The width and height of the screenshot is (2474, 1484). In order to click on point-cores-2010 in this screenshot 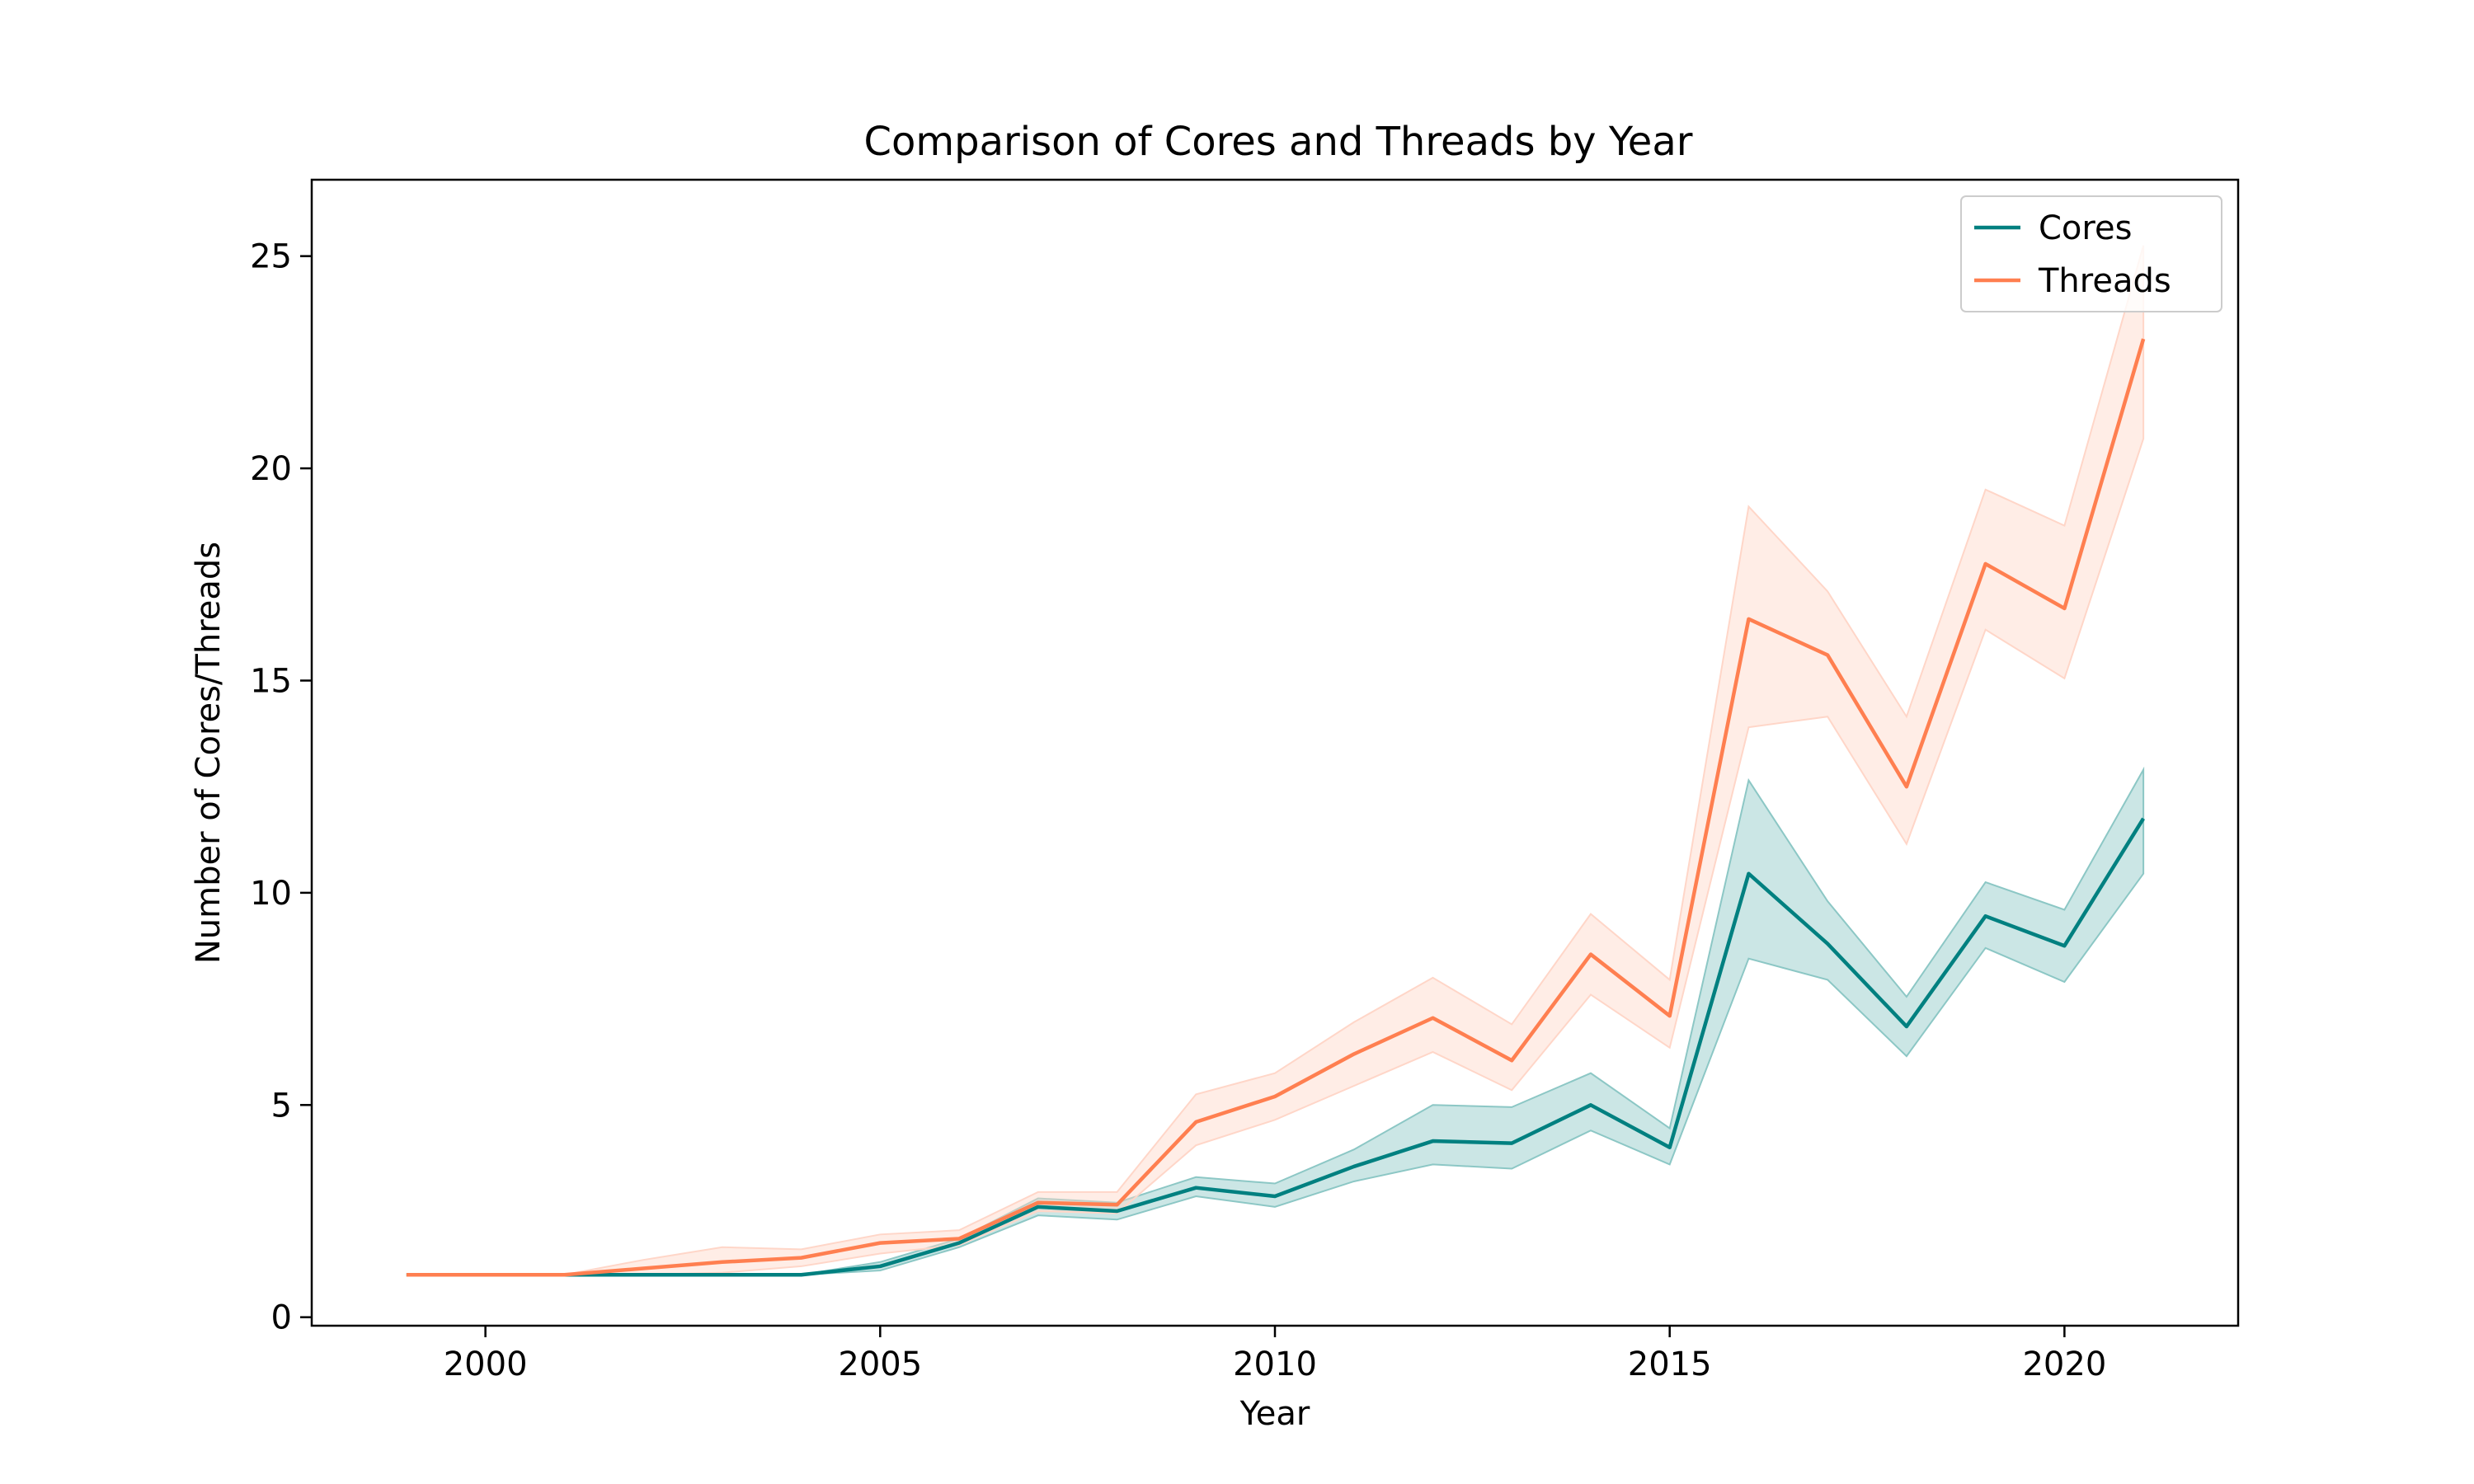, I will do `click(1274, 1196)`.